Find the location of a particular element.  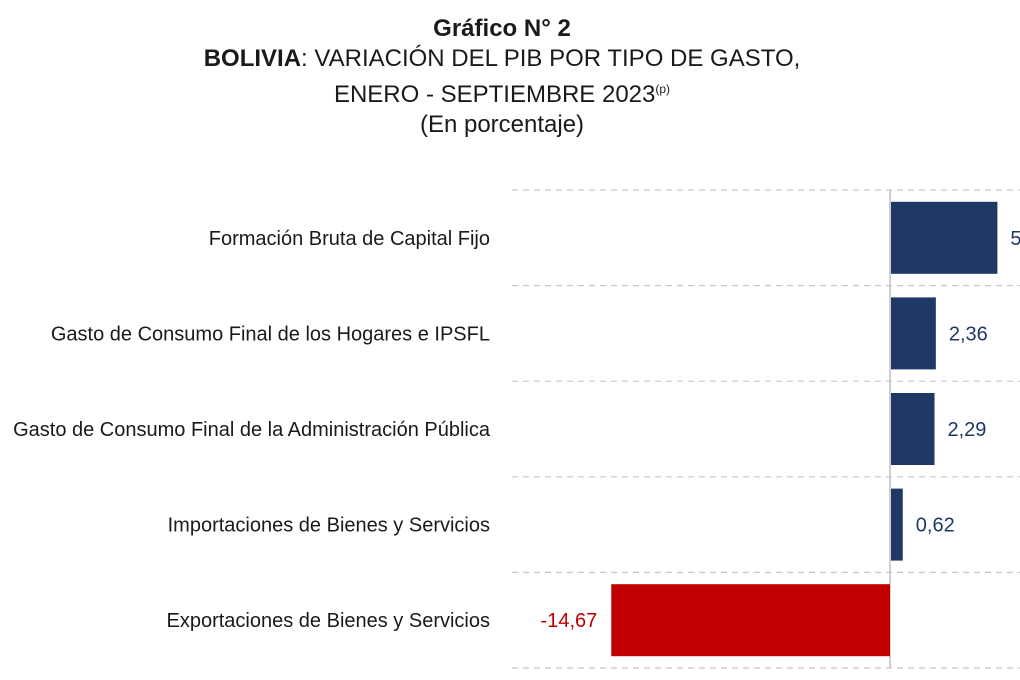

chart-units: (En porcentaje) is located at coordinates (502, 124).